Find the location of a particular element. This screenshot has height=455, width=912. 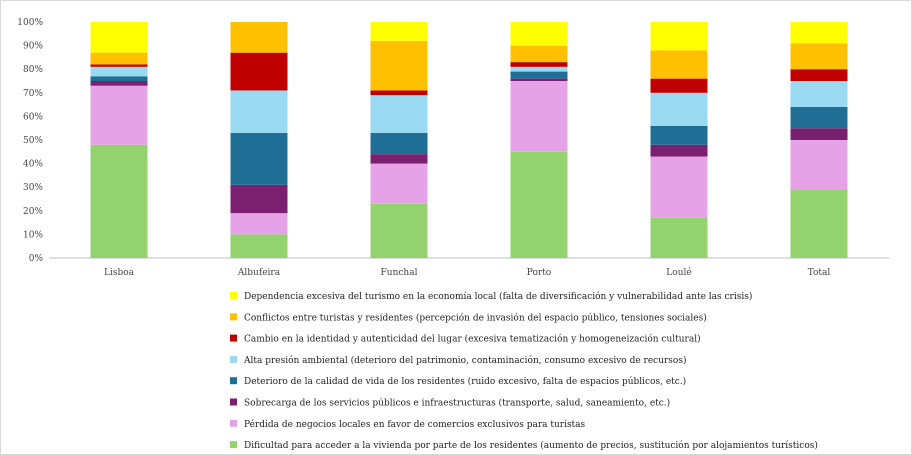

x-category-label: Funchal is located at coordinates (399, 273).